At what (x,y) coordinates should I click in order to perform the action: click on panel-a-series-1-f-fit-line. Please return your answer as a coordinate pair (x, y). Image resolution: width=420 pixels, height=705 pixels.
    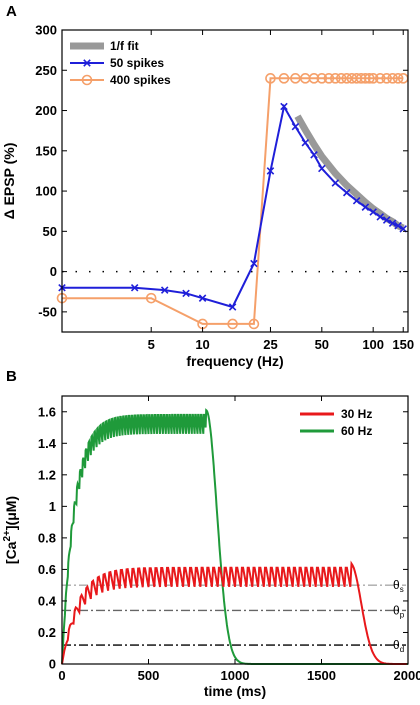
    Looking at the image, I should click on (349, 173).